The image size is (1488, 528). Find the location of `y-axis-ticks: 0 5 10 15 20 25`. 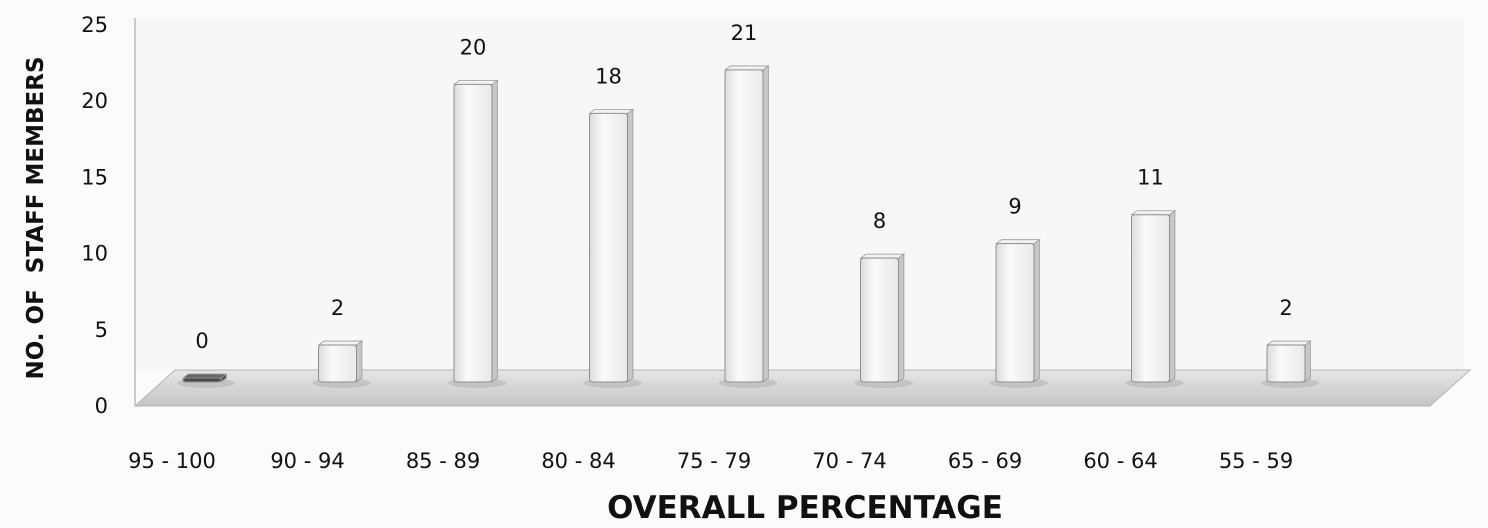

y-axis-ticks: 0 5 10 15 20 25 is located at coordinates (94, 215).